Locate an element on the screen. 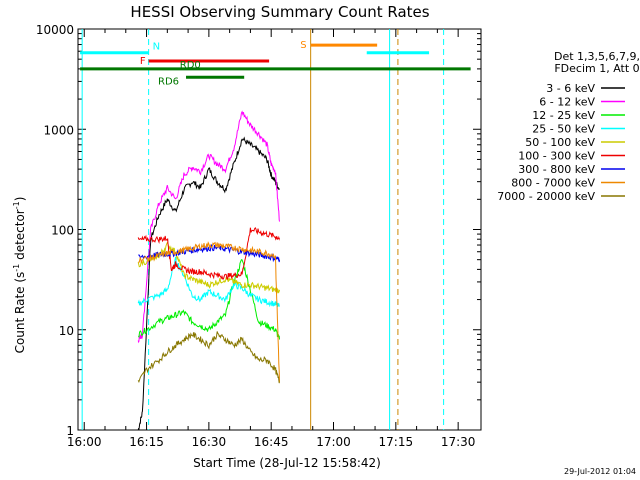 This screenshot has height=480, width=640. flag-label-f: F is located at coordinates (143, 61).